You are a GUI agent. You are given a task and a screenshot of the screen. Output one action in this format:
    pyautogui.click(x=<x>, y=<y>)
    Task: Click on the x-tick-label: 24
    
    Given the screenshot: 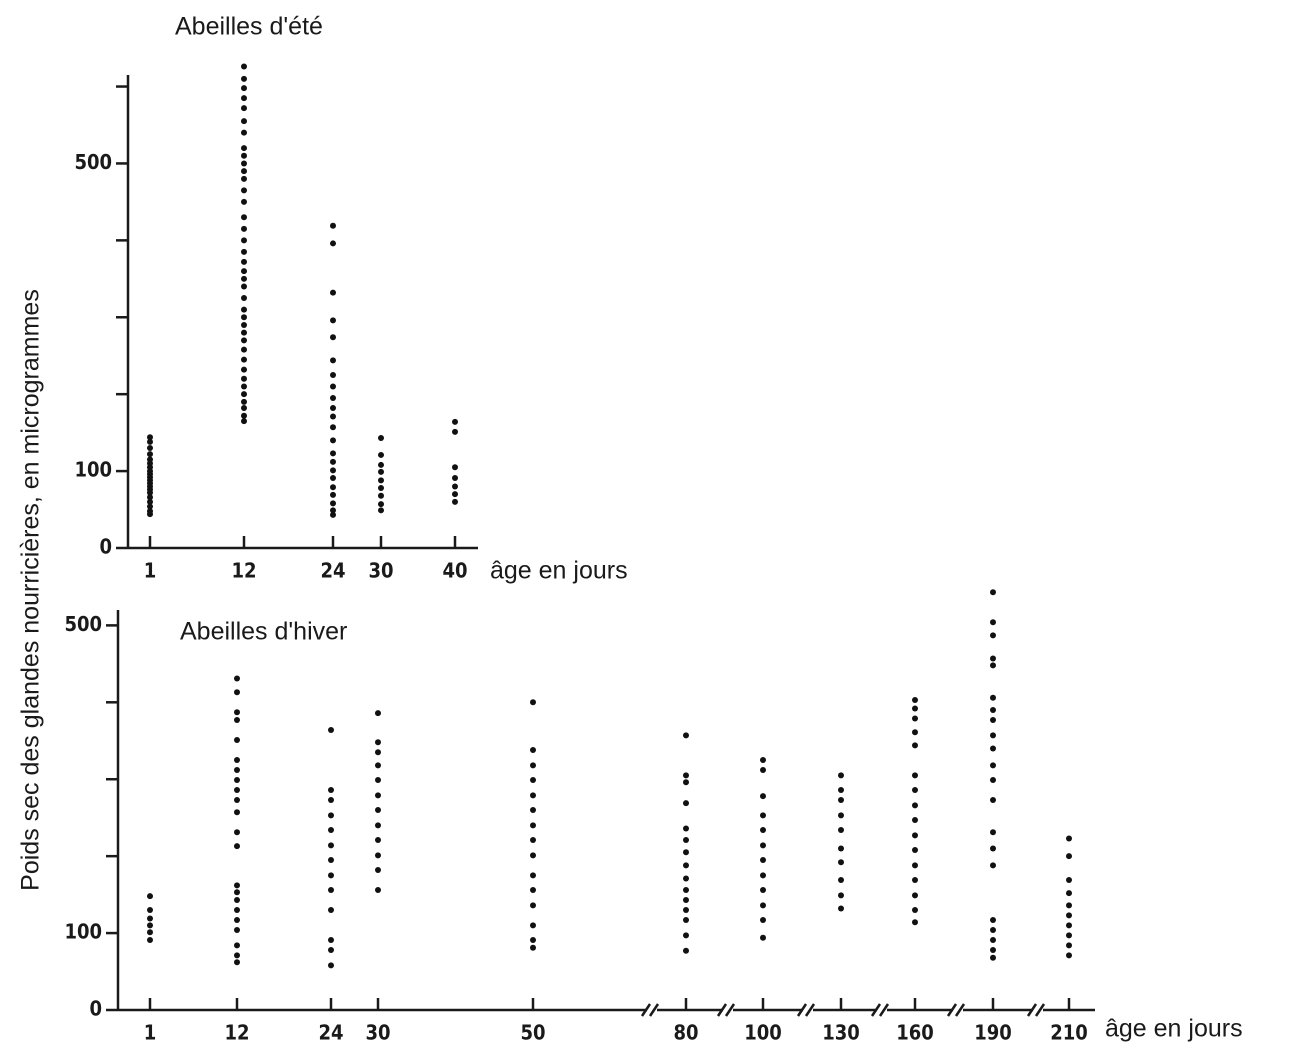 What is the action you would take?
    pyautogui.click(x=330, y=1032)
    